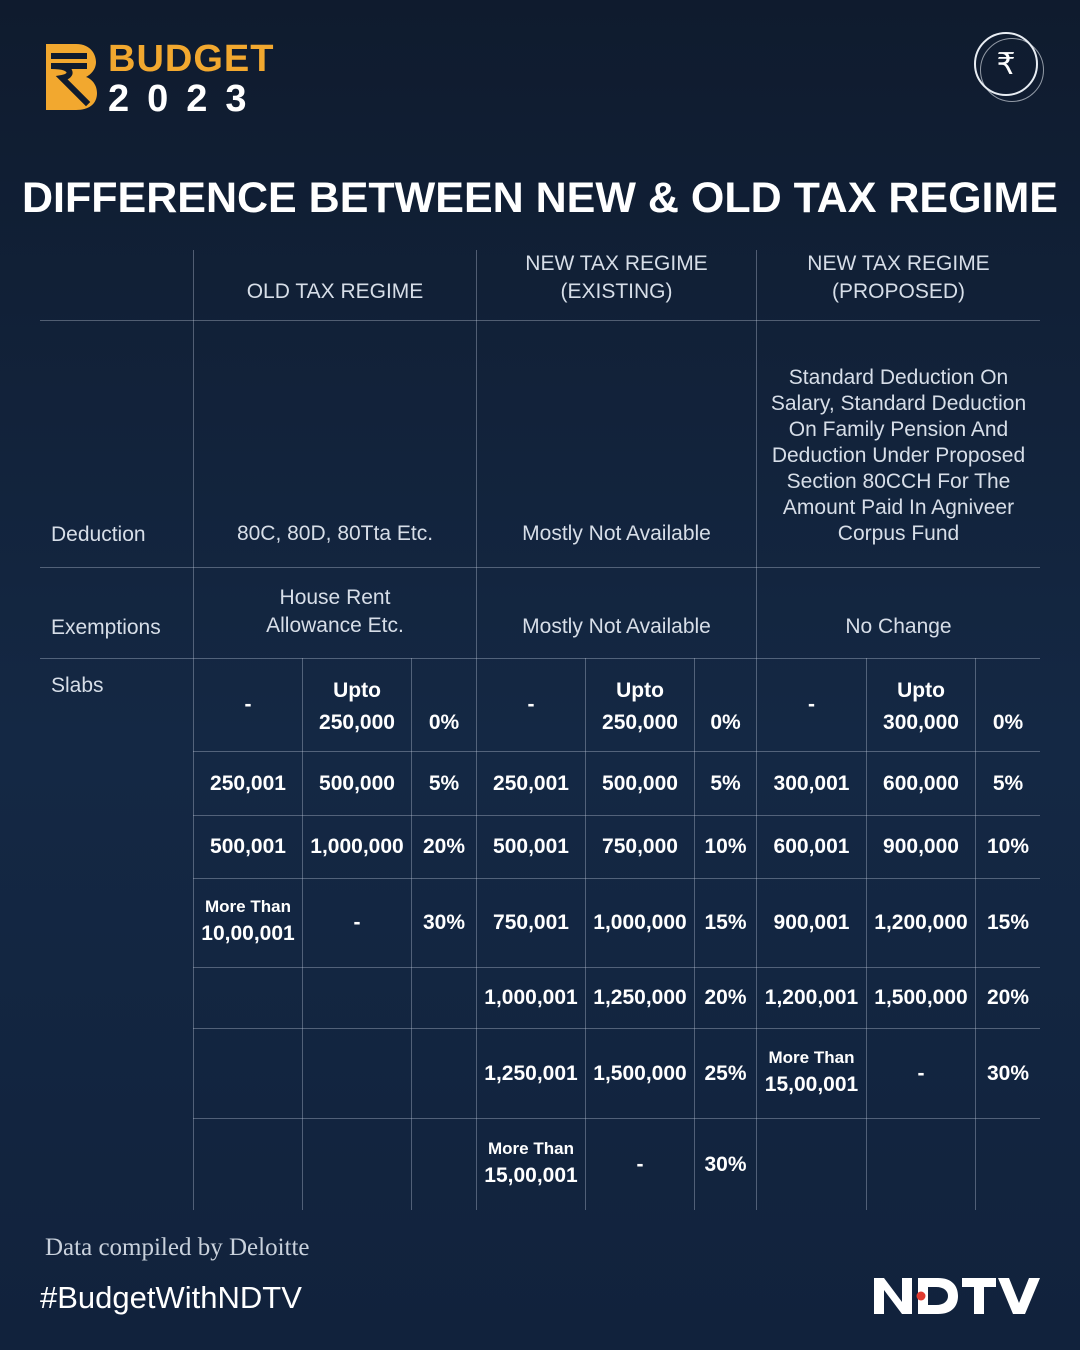  What do you see at coordinates (921, 706) in the screenshot?
I see `slab-new-proposed-to: Upto 300,000` at bounding box center [921, 706].